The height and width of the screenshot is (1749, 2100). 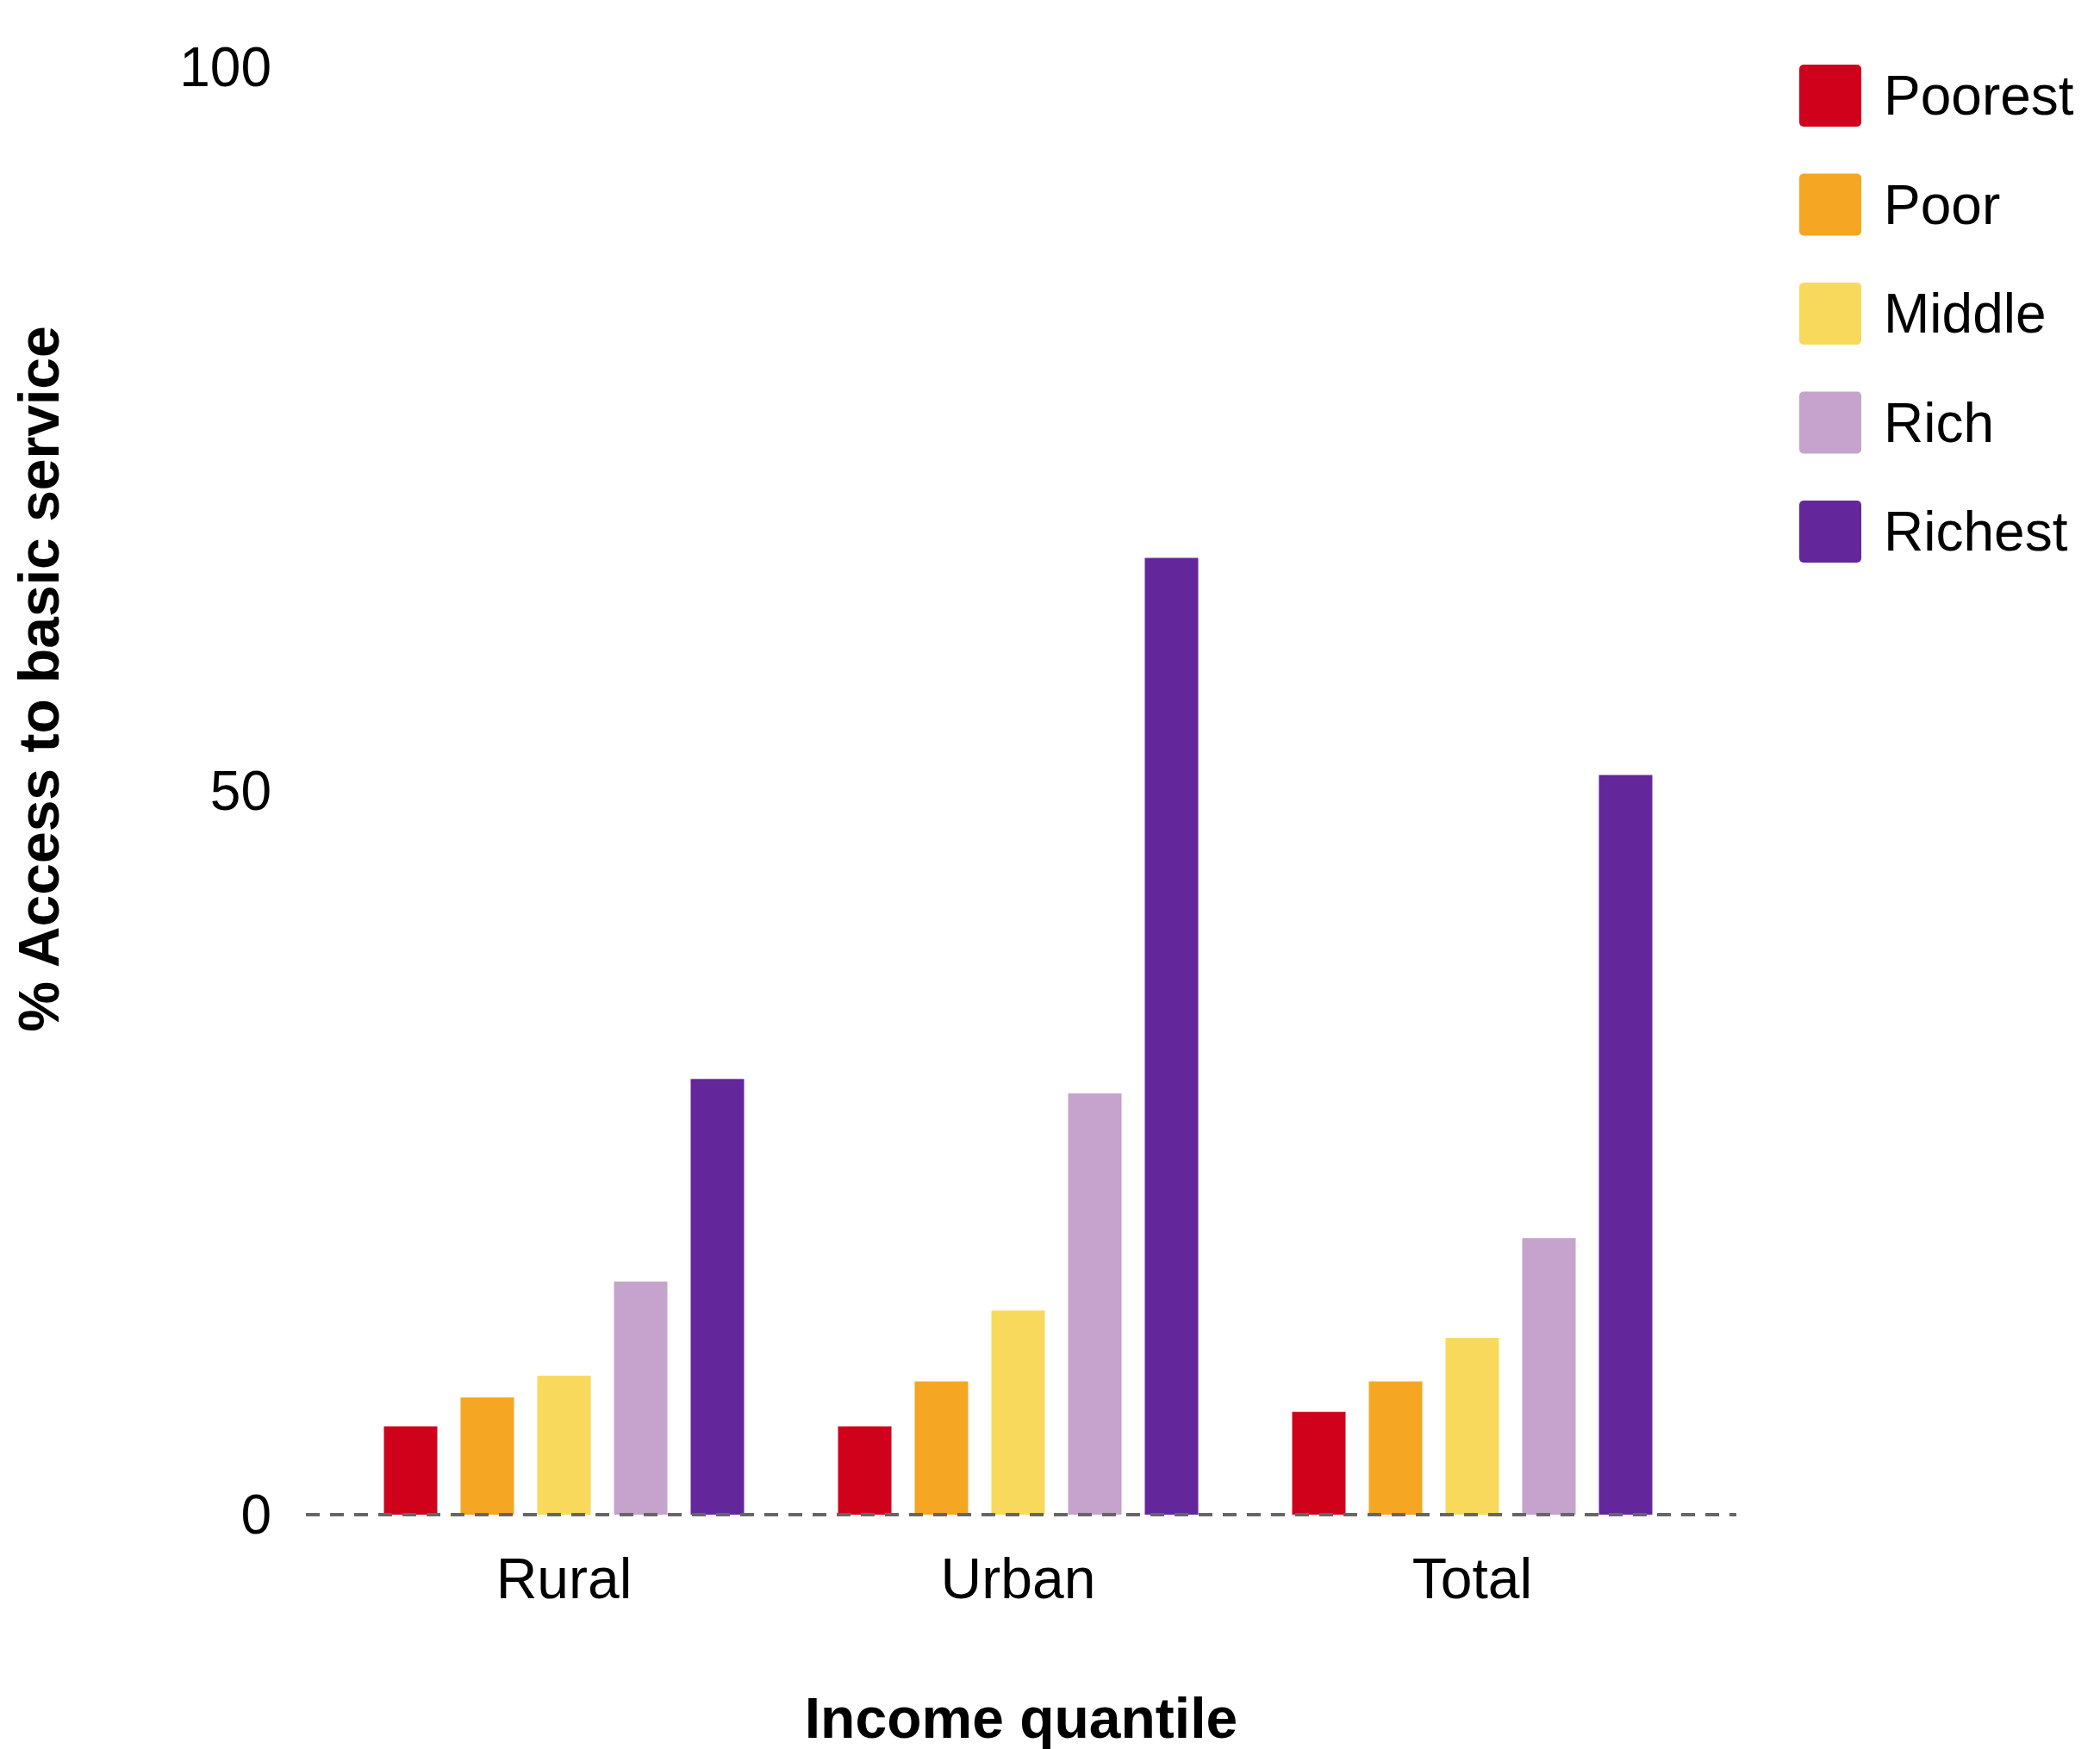 I want to click on x-tick-label: Urban, so click(x=1018, y=1578).